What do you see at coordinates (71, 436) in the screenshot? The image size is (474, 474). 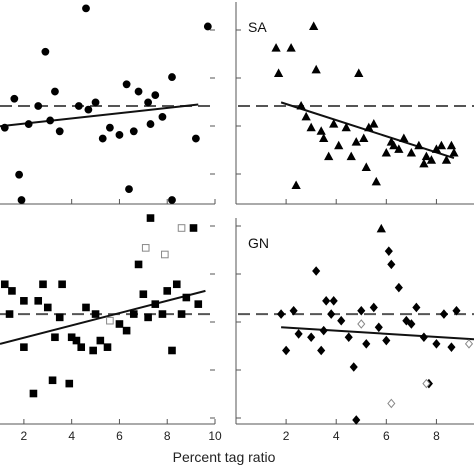 I see `x-tick-label: 4` at bounding box center [71, 436].